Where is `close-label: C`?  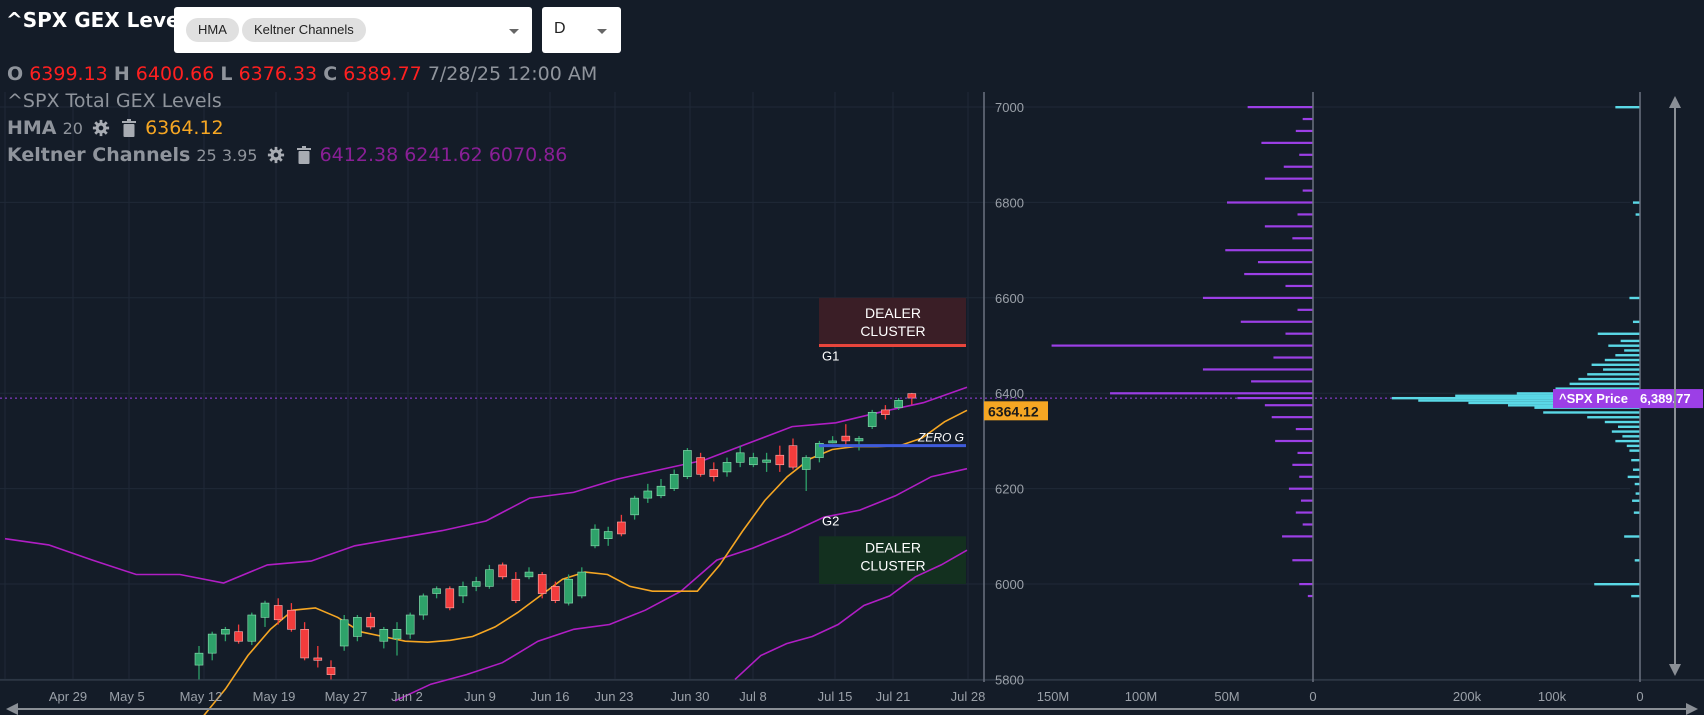 close-label: C is located at coordinates (330, 74).